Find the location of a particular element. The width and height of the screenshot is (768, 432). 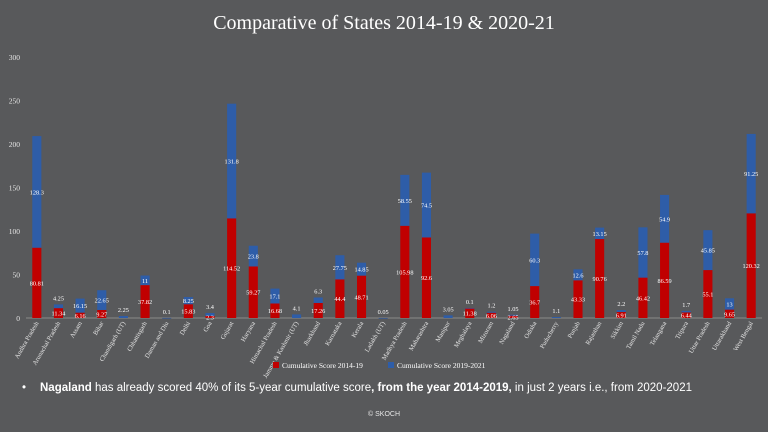

data-label-2014-19: 9.27 is located at coordinates (101, 314).